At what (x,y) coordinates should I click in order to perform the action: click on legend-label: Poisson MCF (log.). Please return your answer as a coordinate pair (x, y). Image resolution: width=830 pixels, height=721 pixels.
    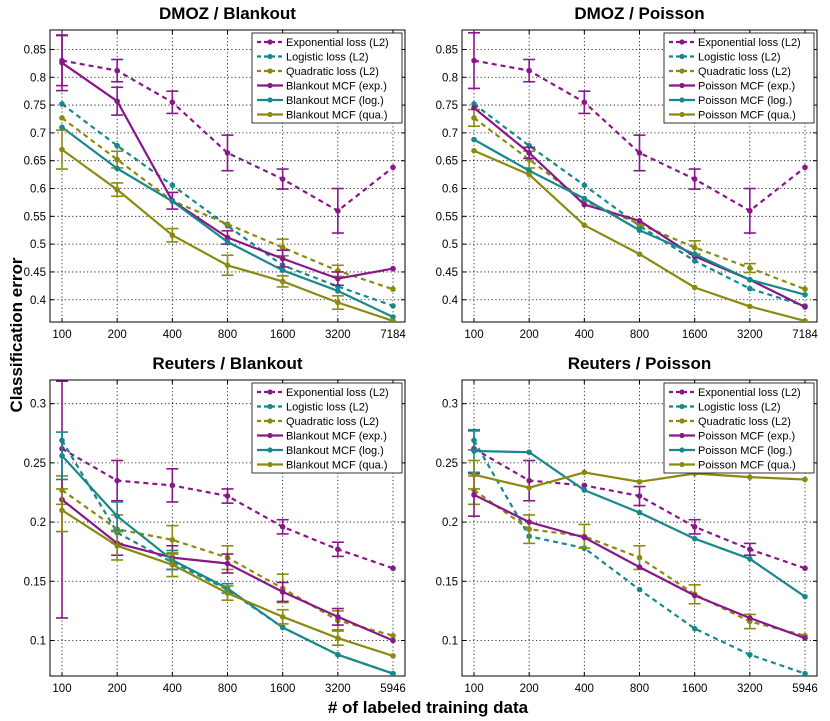
    Looking at the image, I should click on (745, 101).